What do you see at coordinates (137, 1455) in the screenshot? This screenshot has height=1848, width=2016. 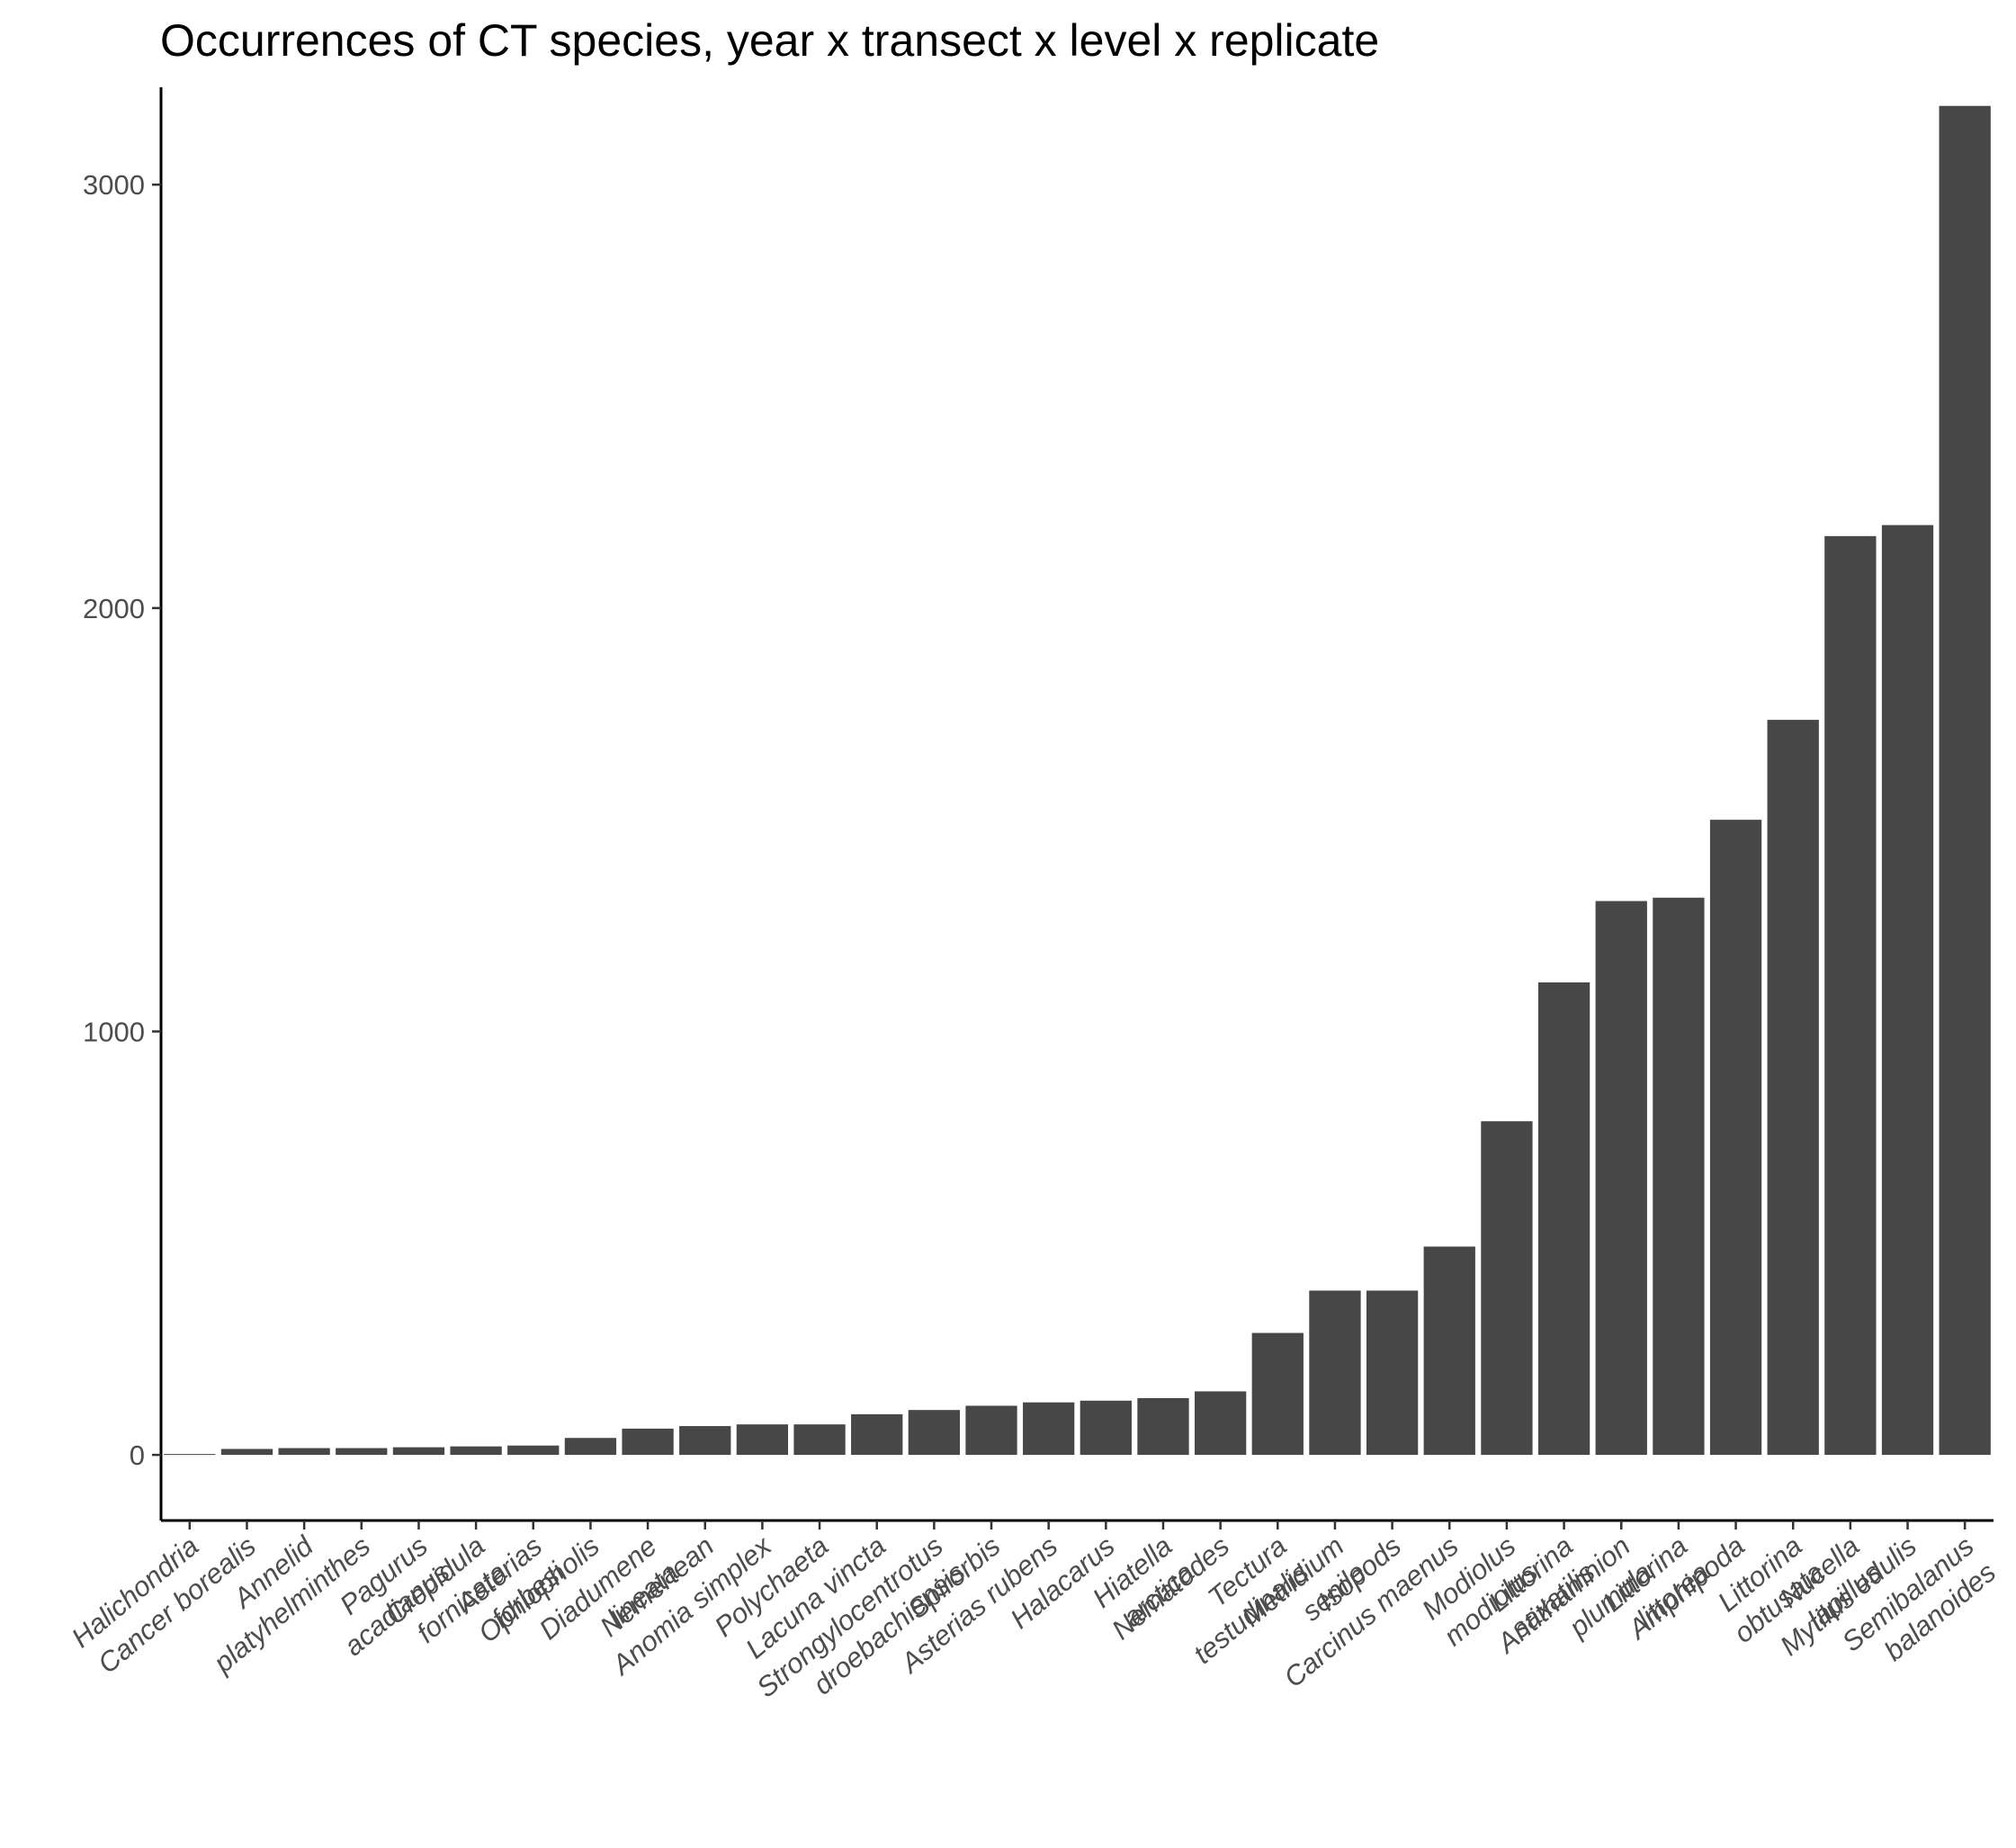 I see `y-tick-label: 0` at bounding box center [137, 1455].